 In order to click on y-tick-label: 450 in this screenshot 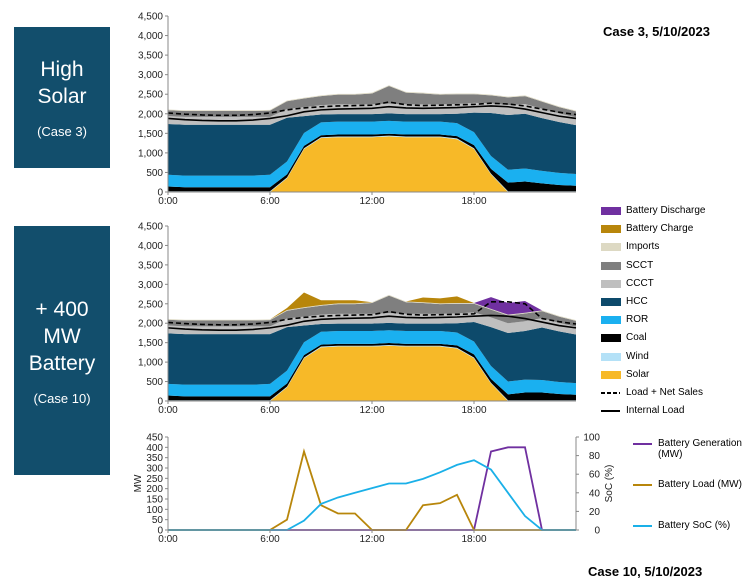, I will do `click(154, 438)`.